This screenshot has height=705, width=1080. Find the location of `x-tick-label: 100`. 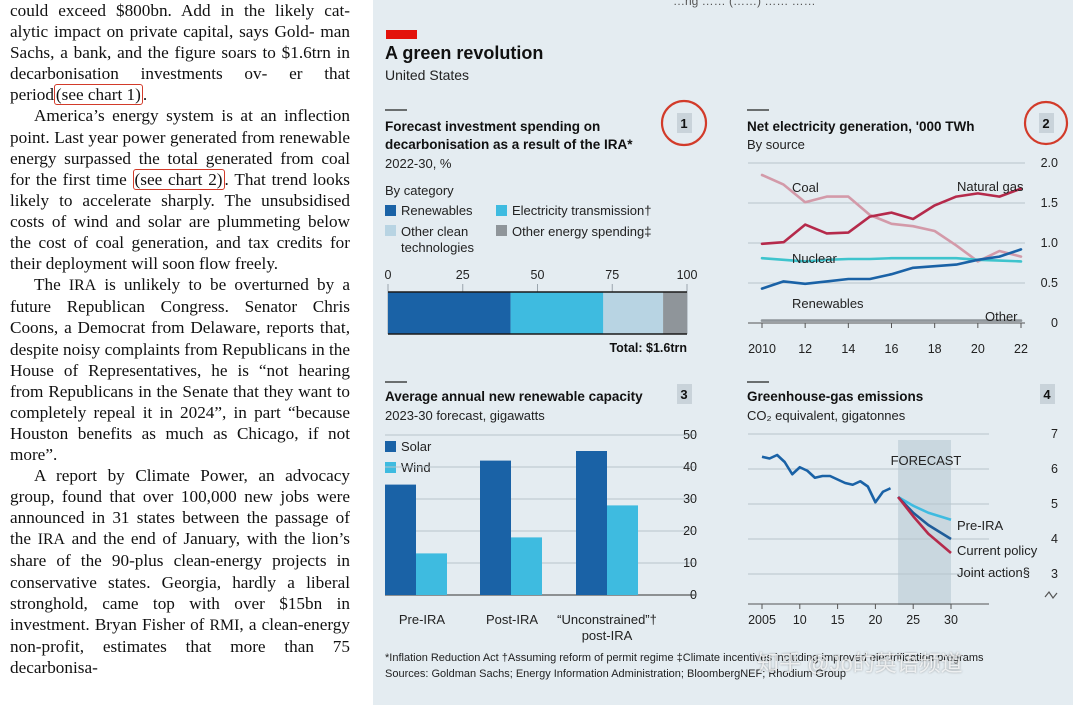

x-tick-label: 100 is located at coordinates (687, 275).